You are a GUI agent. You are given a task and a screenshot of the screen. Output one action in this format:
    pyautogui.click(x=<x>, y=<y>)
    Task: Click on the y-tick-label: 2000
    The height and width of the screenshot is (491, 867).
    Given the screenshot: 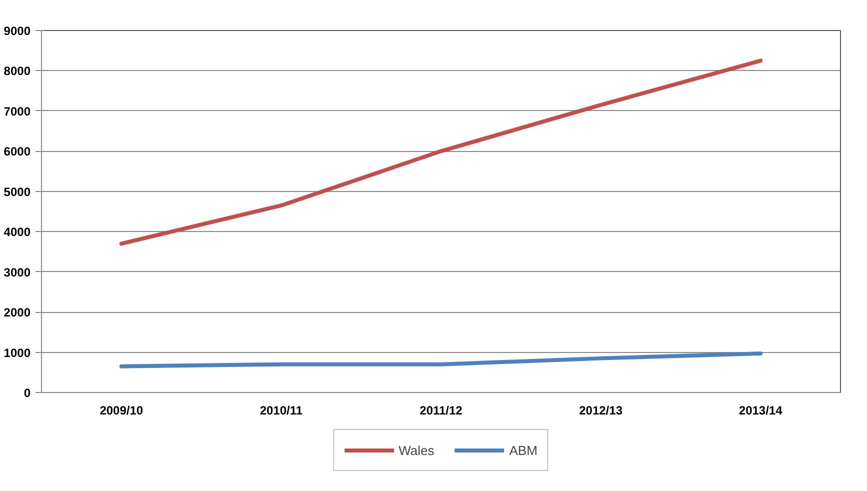 What is the action you would take?
    pyautogui.click(x=17, y=313)
    